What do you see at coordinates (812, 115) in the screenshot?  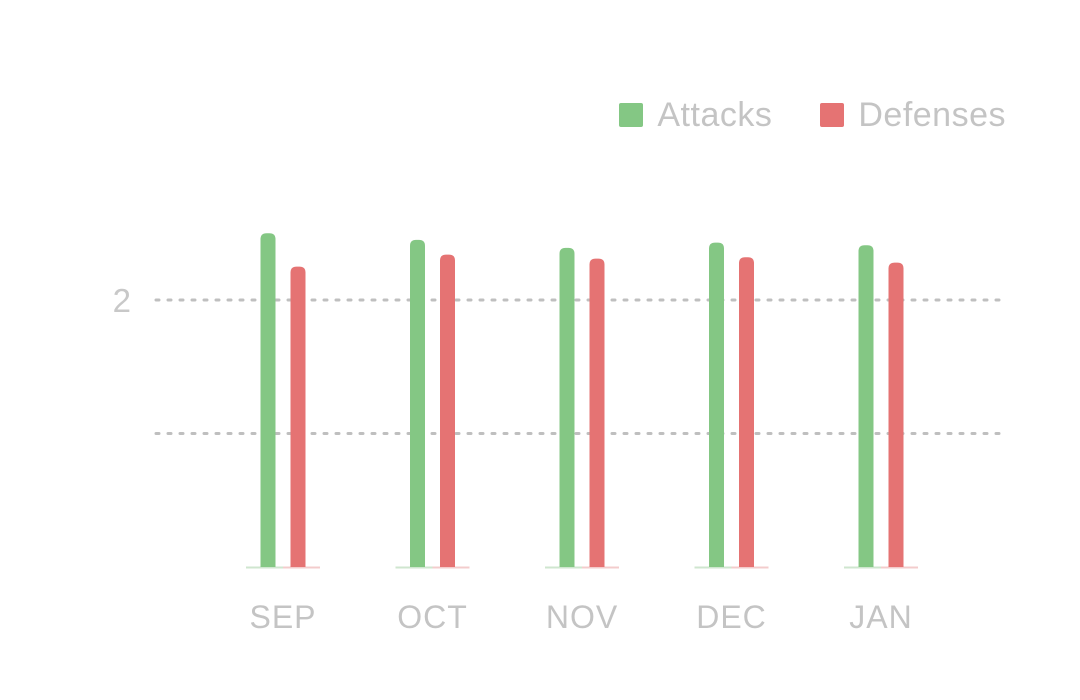 I see `legend: Attacks Defenses` at bounding box center [812, 115].